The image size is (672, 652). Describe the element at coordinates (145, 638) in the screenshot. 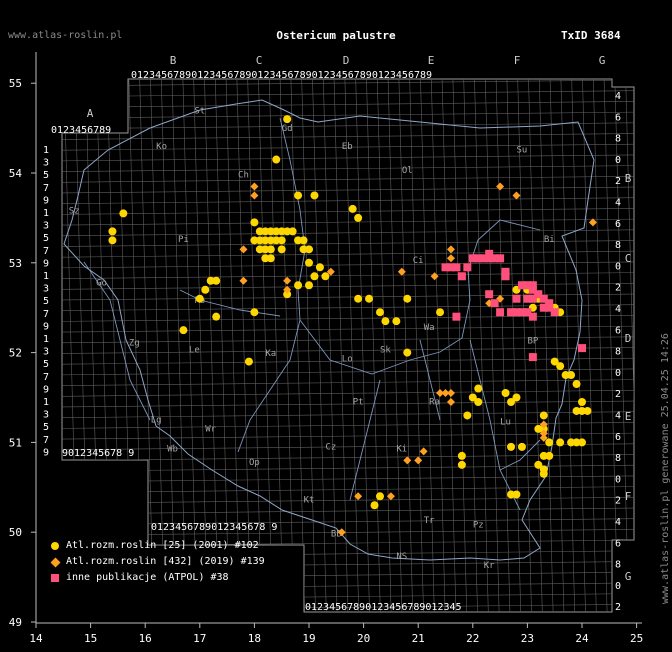

I see `x-tick-label: 16` at that location.